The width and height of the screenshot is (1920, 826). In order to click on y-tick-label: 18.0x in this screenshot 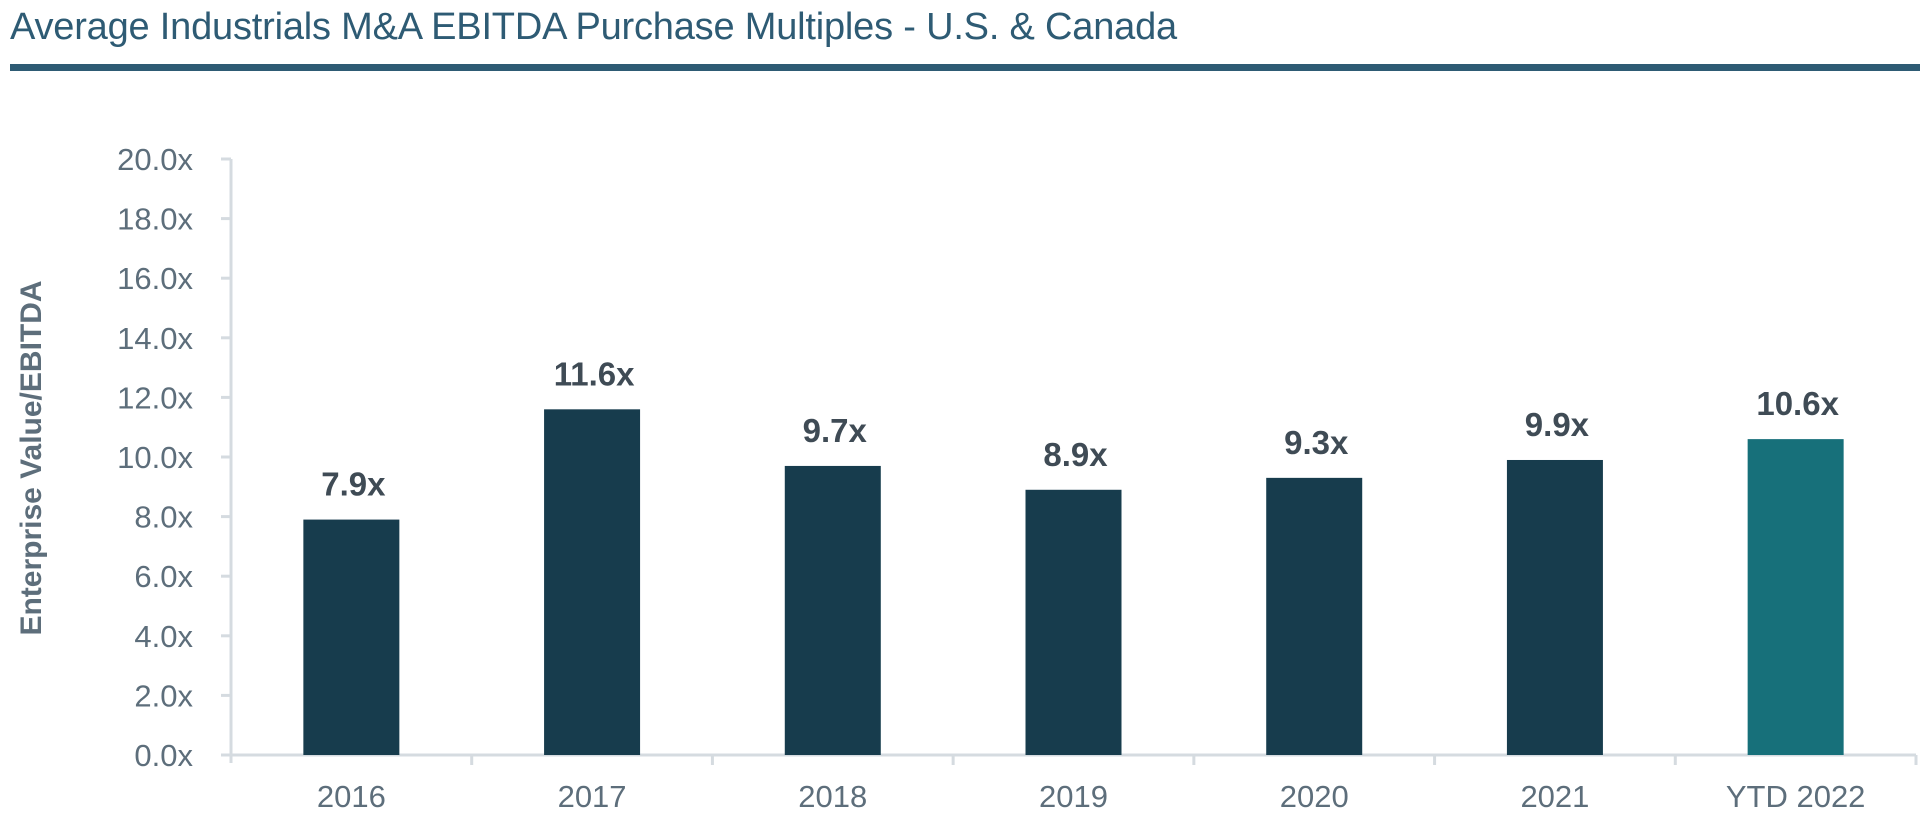, I will do `click(155, 219)`.